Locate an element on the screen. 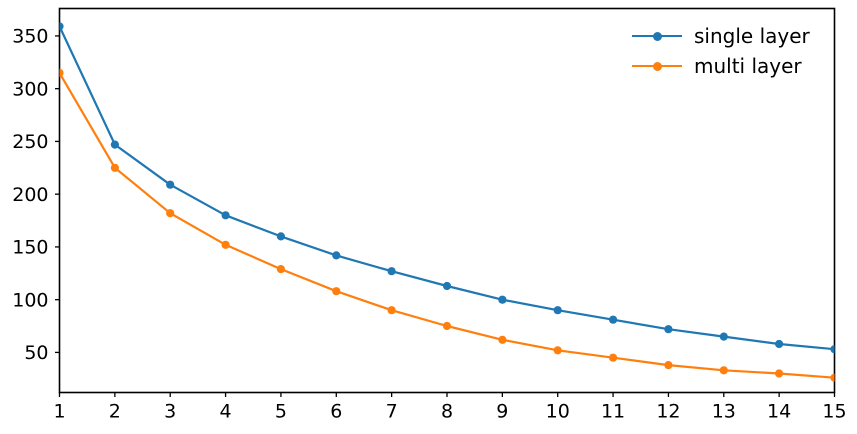  x-tick-label: 13 is located at coordinates (724, 412).